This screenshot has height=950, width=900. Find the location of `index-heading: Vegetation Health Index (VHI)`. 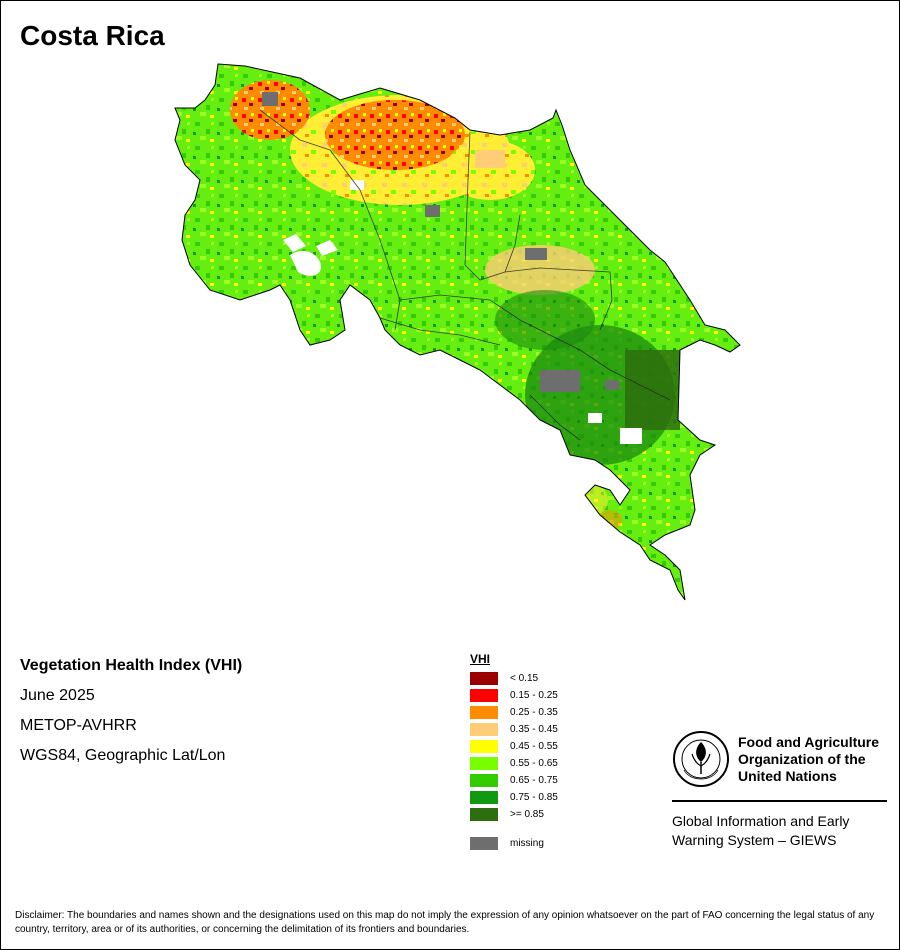

index-heading: Vegetation Health Index (VHI) is located at coordinates (131, 665).